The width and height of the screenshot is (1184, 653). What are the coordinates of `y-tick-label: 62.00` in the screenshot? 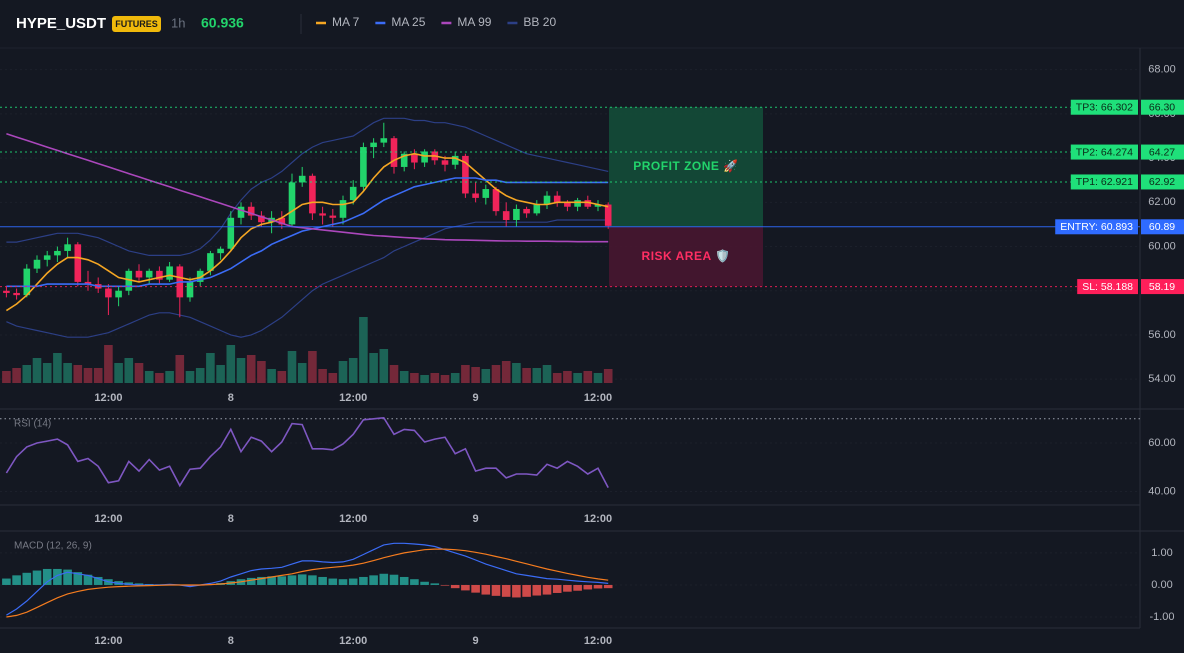 It's located at (1162, 202).